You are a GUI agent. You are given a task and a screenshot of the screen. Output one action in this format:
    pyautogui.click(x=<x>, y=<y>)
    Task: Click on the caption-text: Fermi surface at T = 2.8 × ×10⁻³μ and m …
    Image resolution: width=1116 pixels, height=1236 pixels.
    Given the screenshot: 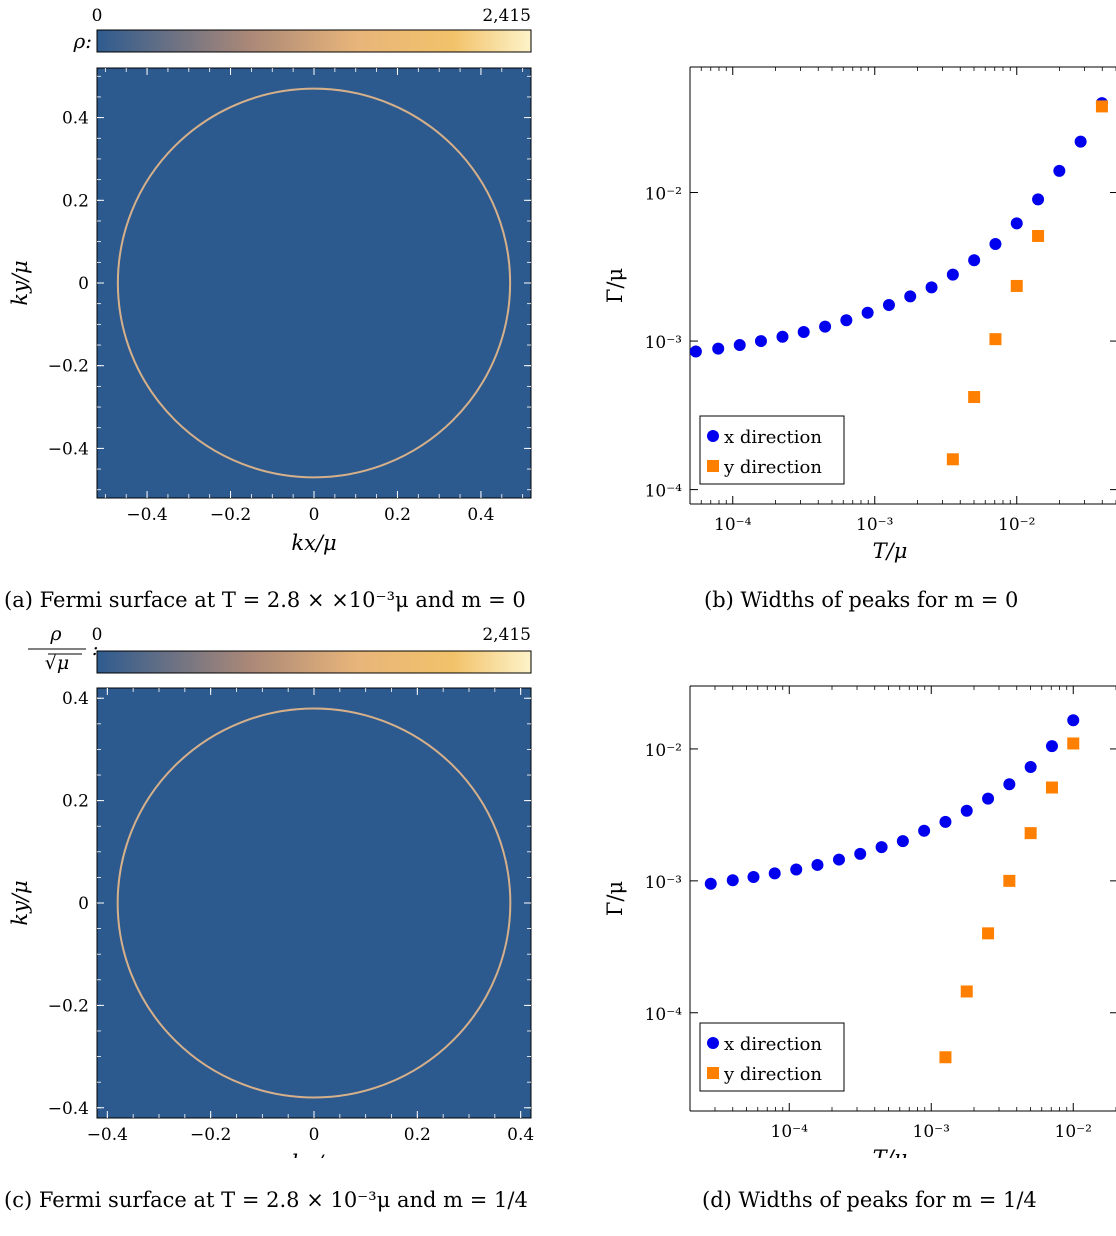 What is the action you would take?
    pyautogui.click(x=282, y=600)
    